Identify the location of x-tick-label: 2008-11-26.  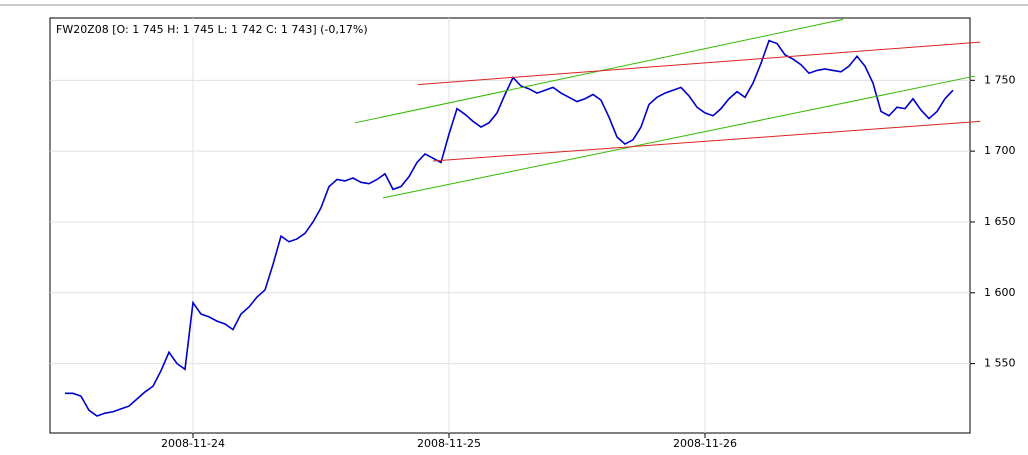
(705, 443).